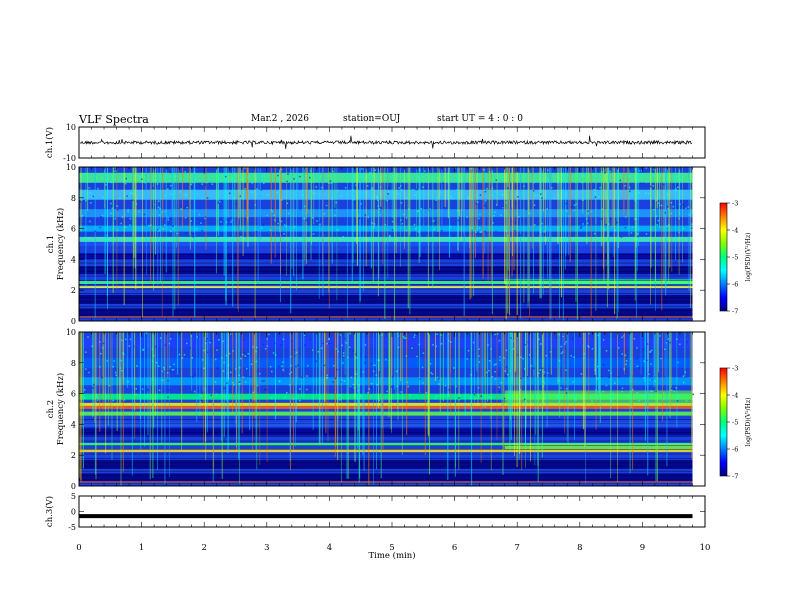  What do you see at coordinates (73, 198) in the screenshot?
I see `ch1-spec-ytick-label: 8` at bounding box center [73, 198].